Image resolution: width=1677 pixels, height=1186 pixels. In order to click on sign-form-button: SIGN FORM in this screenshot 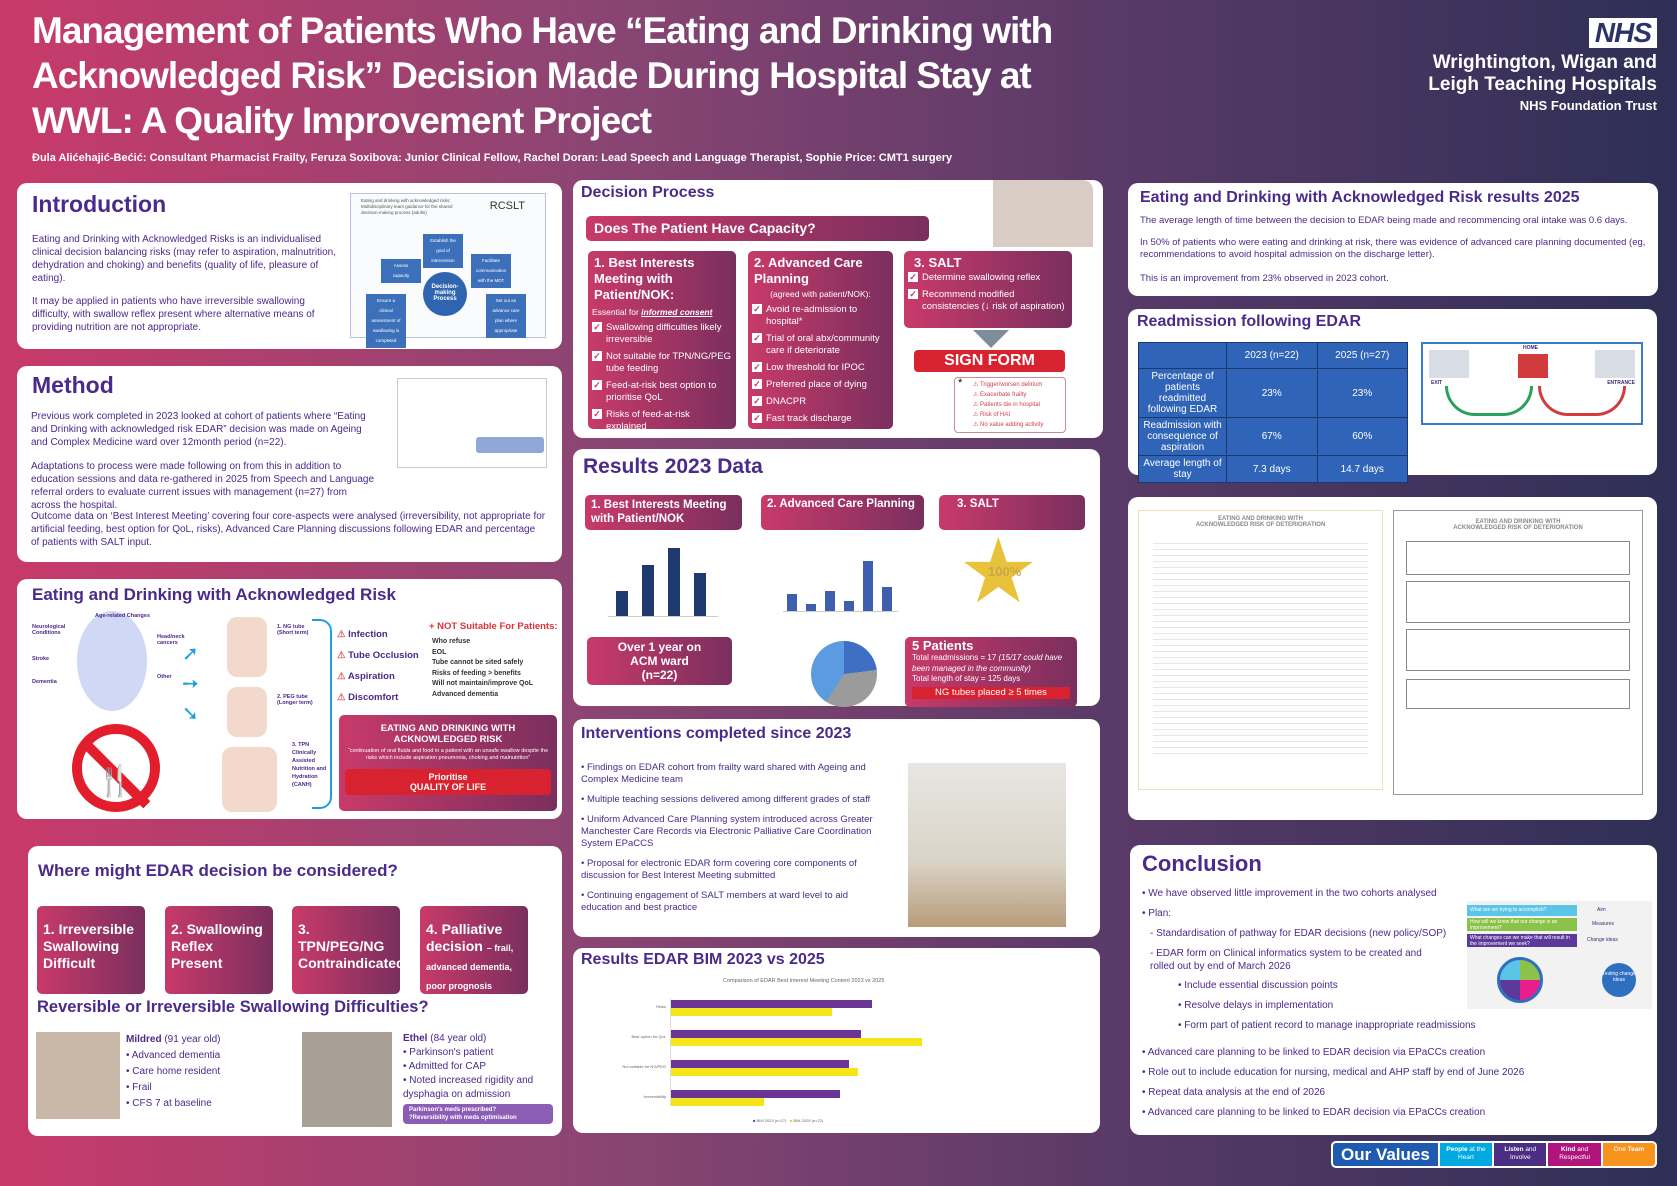, I will do `click(989, 361)`.